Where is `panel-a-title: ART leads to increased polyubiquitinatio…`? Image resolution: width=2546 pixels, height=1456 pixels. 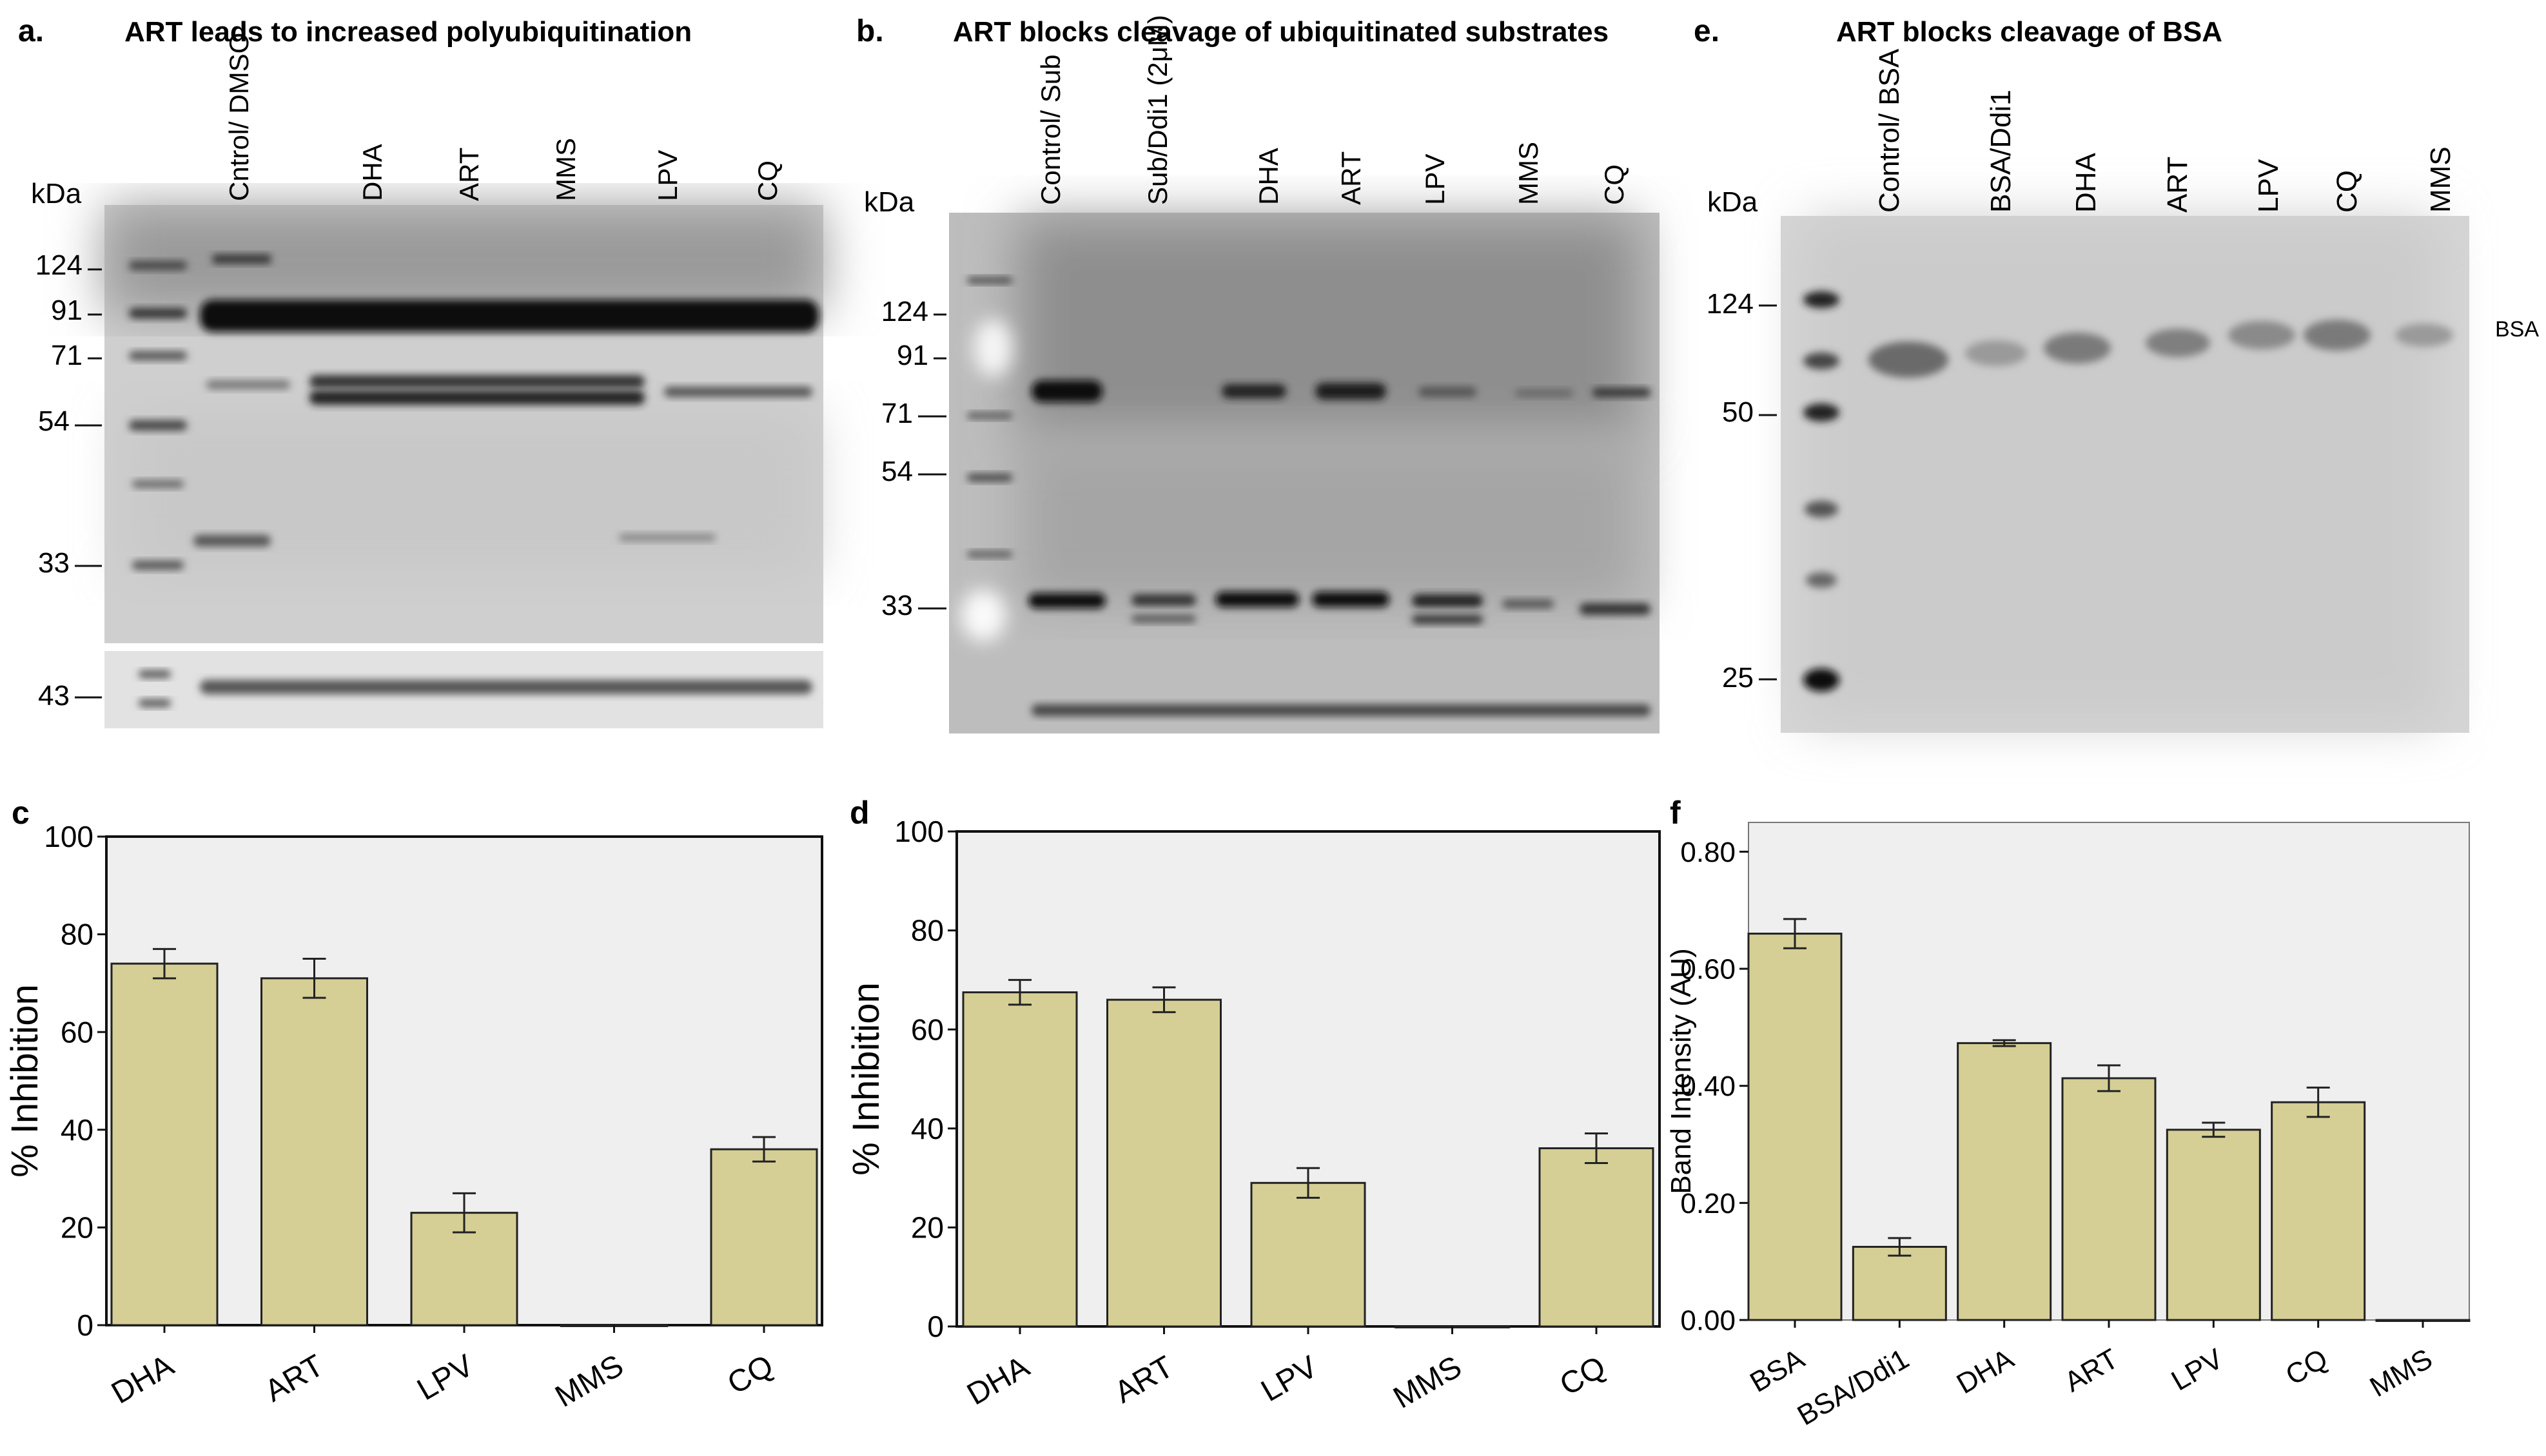 panel-a-title: ART leads to increased polyubiquitinatio… is located at coordinates (408, 32).